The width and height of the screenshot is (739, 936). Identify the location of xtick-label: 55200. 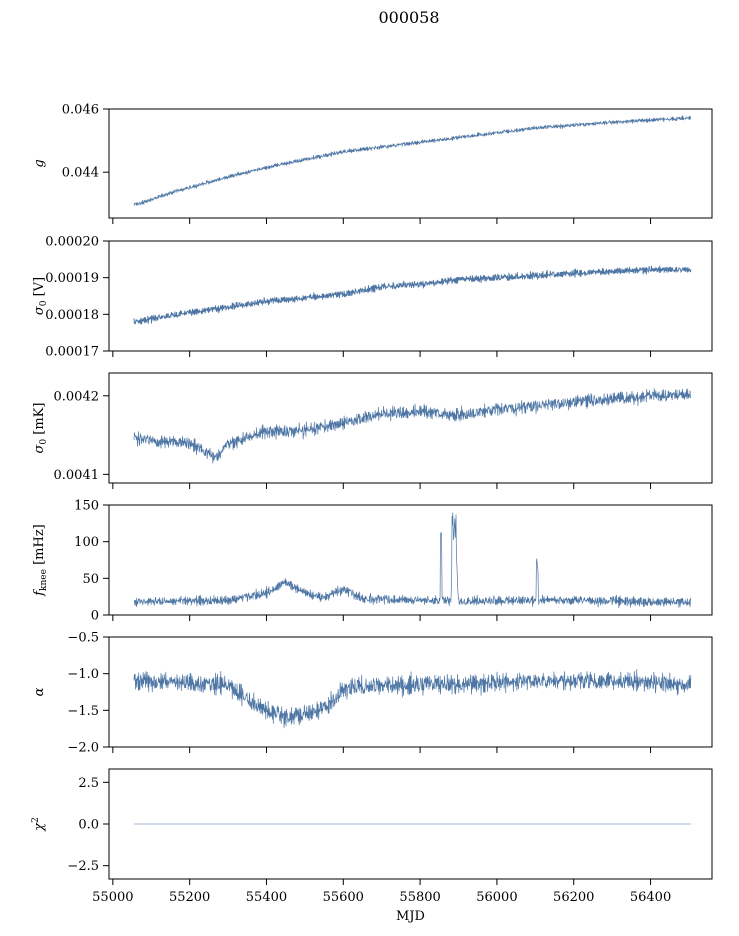
(189, 897).